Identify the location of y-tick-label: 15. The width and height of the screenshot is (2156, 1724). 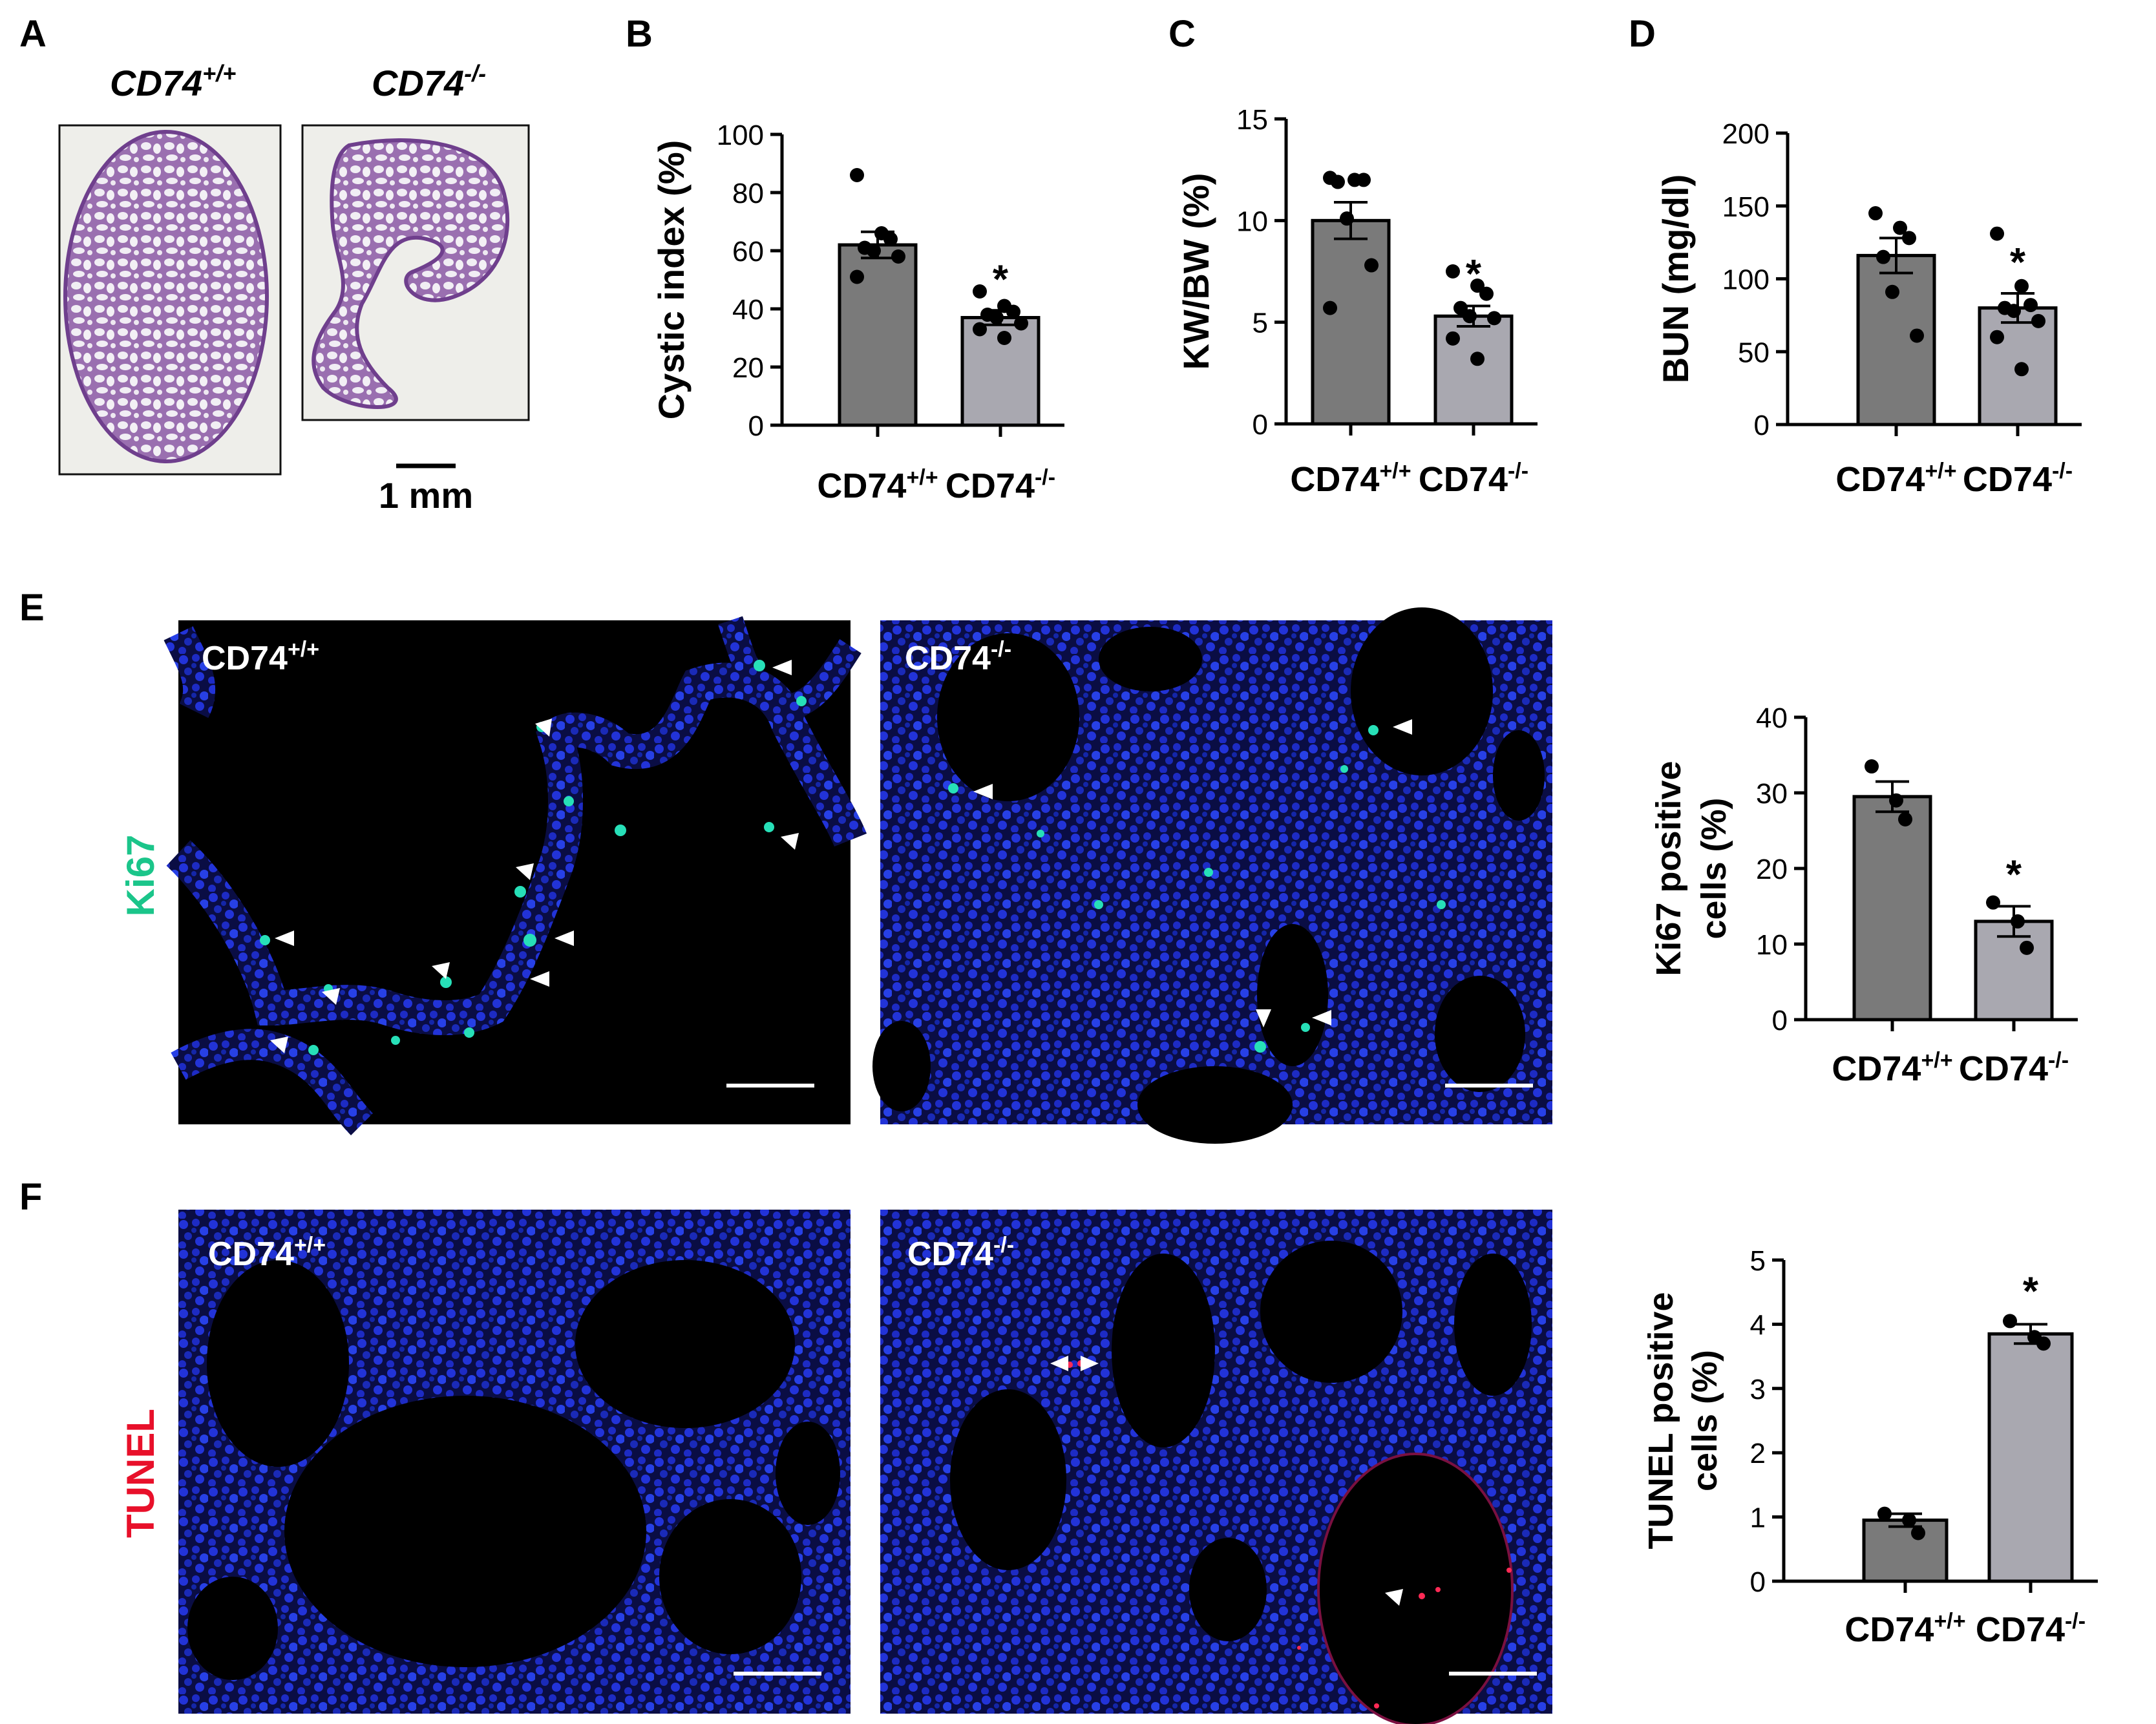
(1252, 120).